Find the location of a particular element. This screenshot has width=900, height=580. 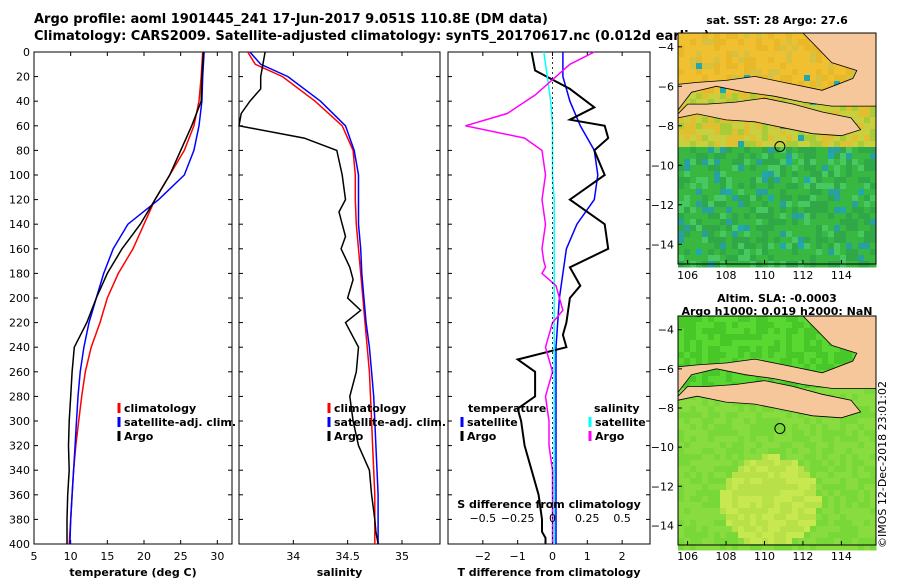

map-frame-sla_map is located at coordinates (777, 430).